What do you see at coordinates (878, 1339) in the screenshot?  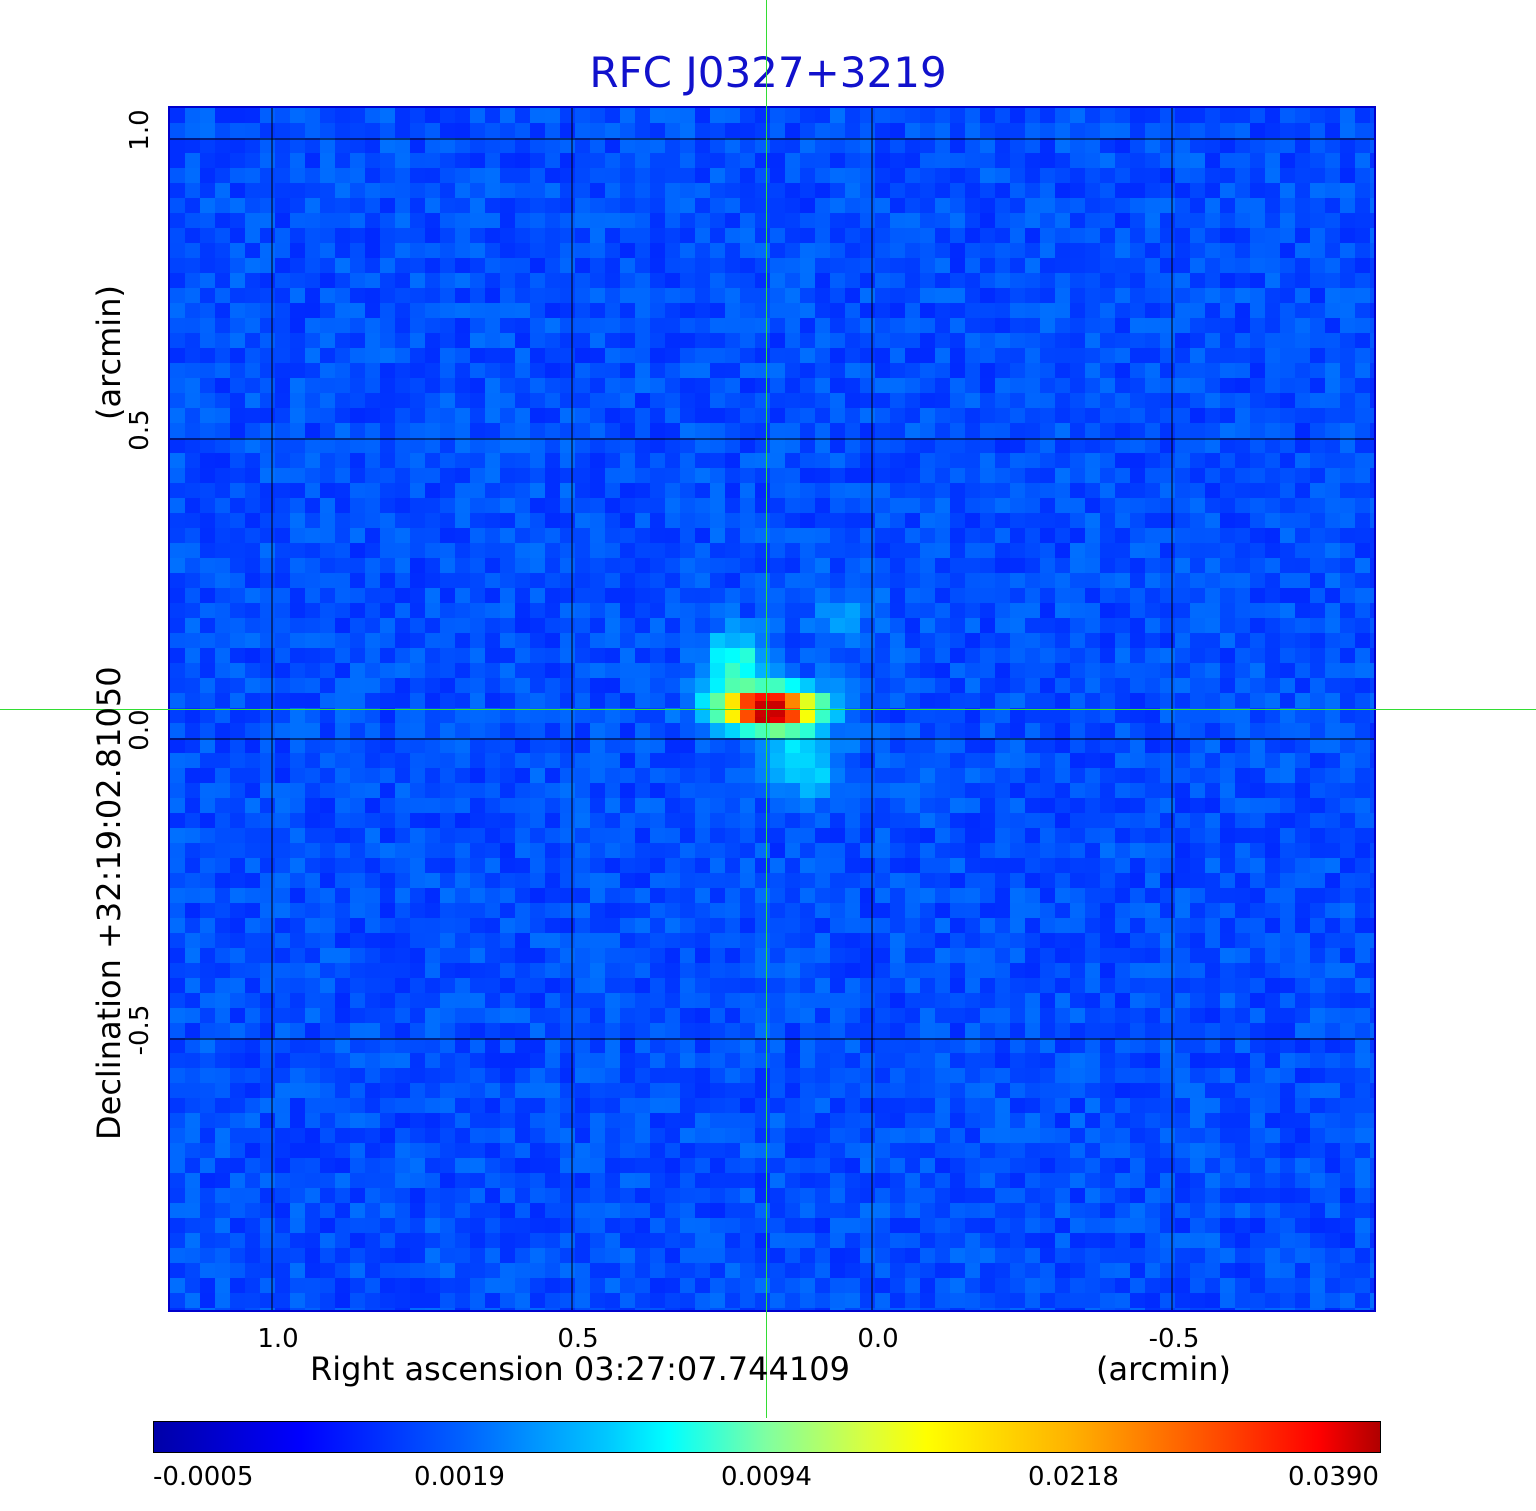 I see `x-tick-label: 0.0` at bounding box center [878, 1339].